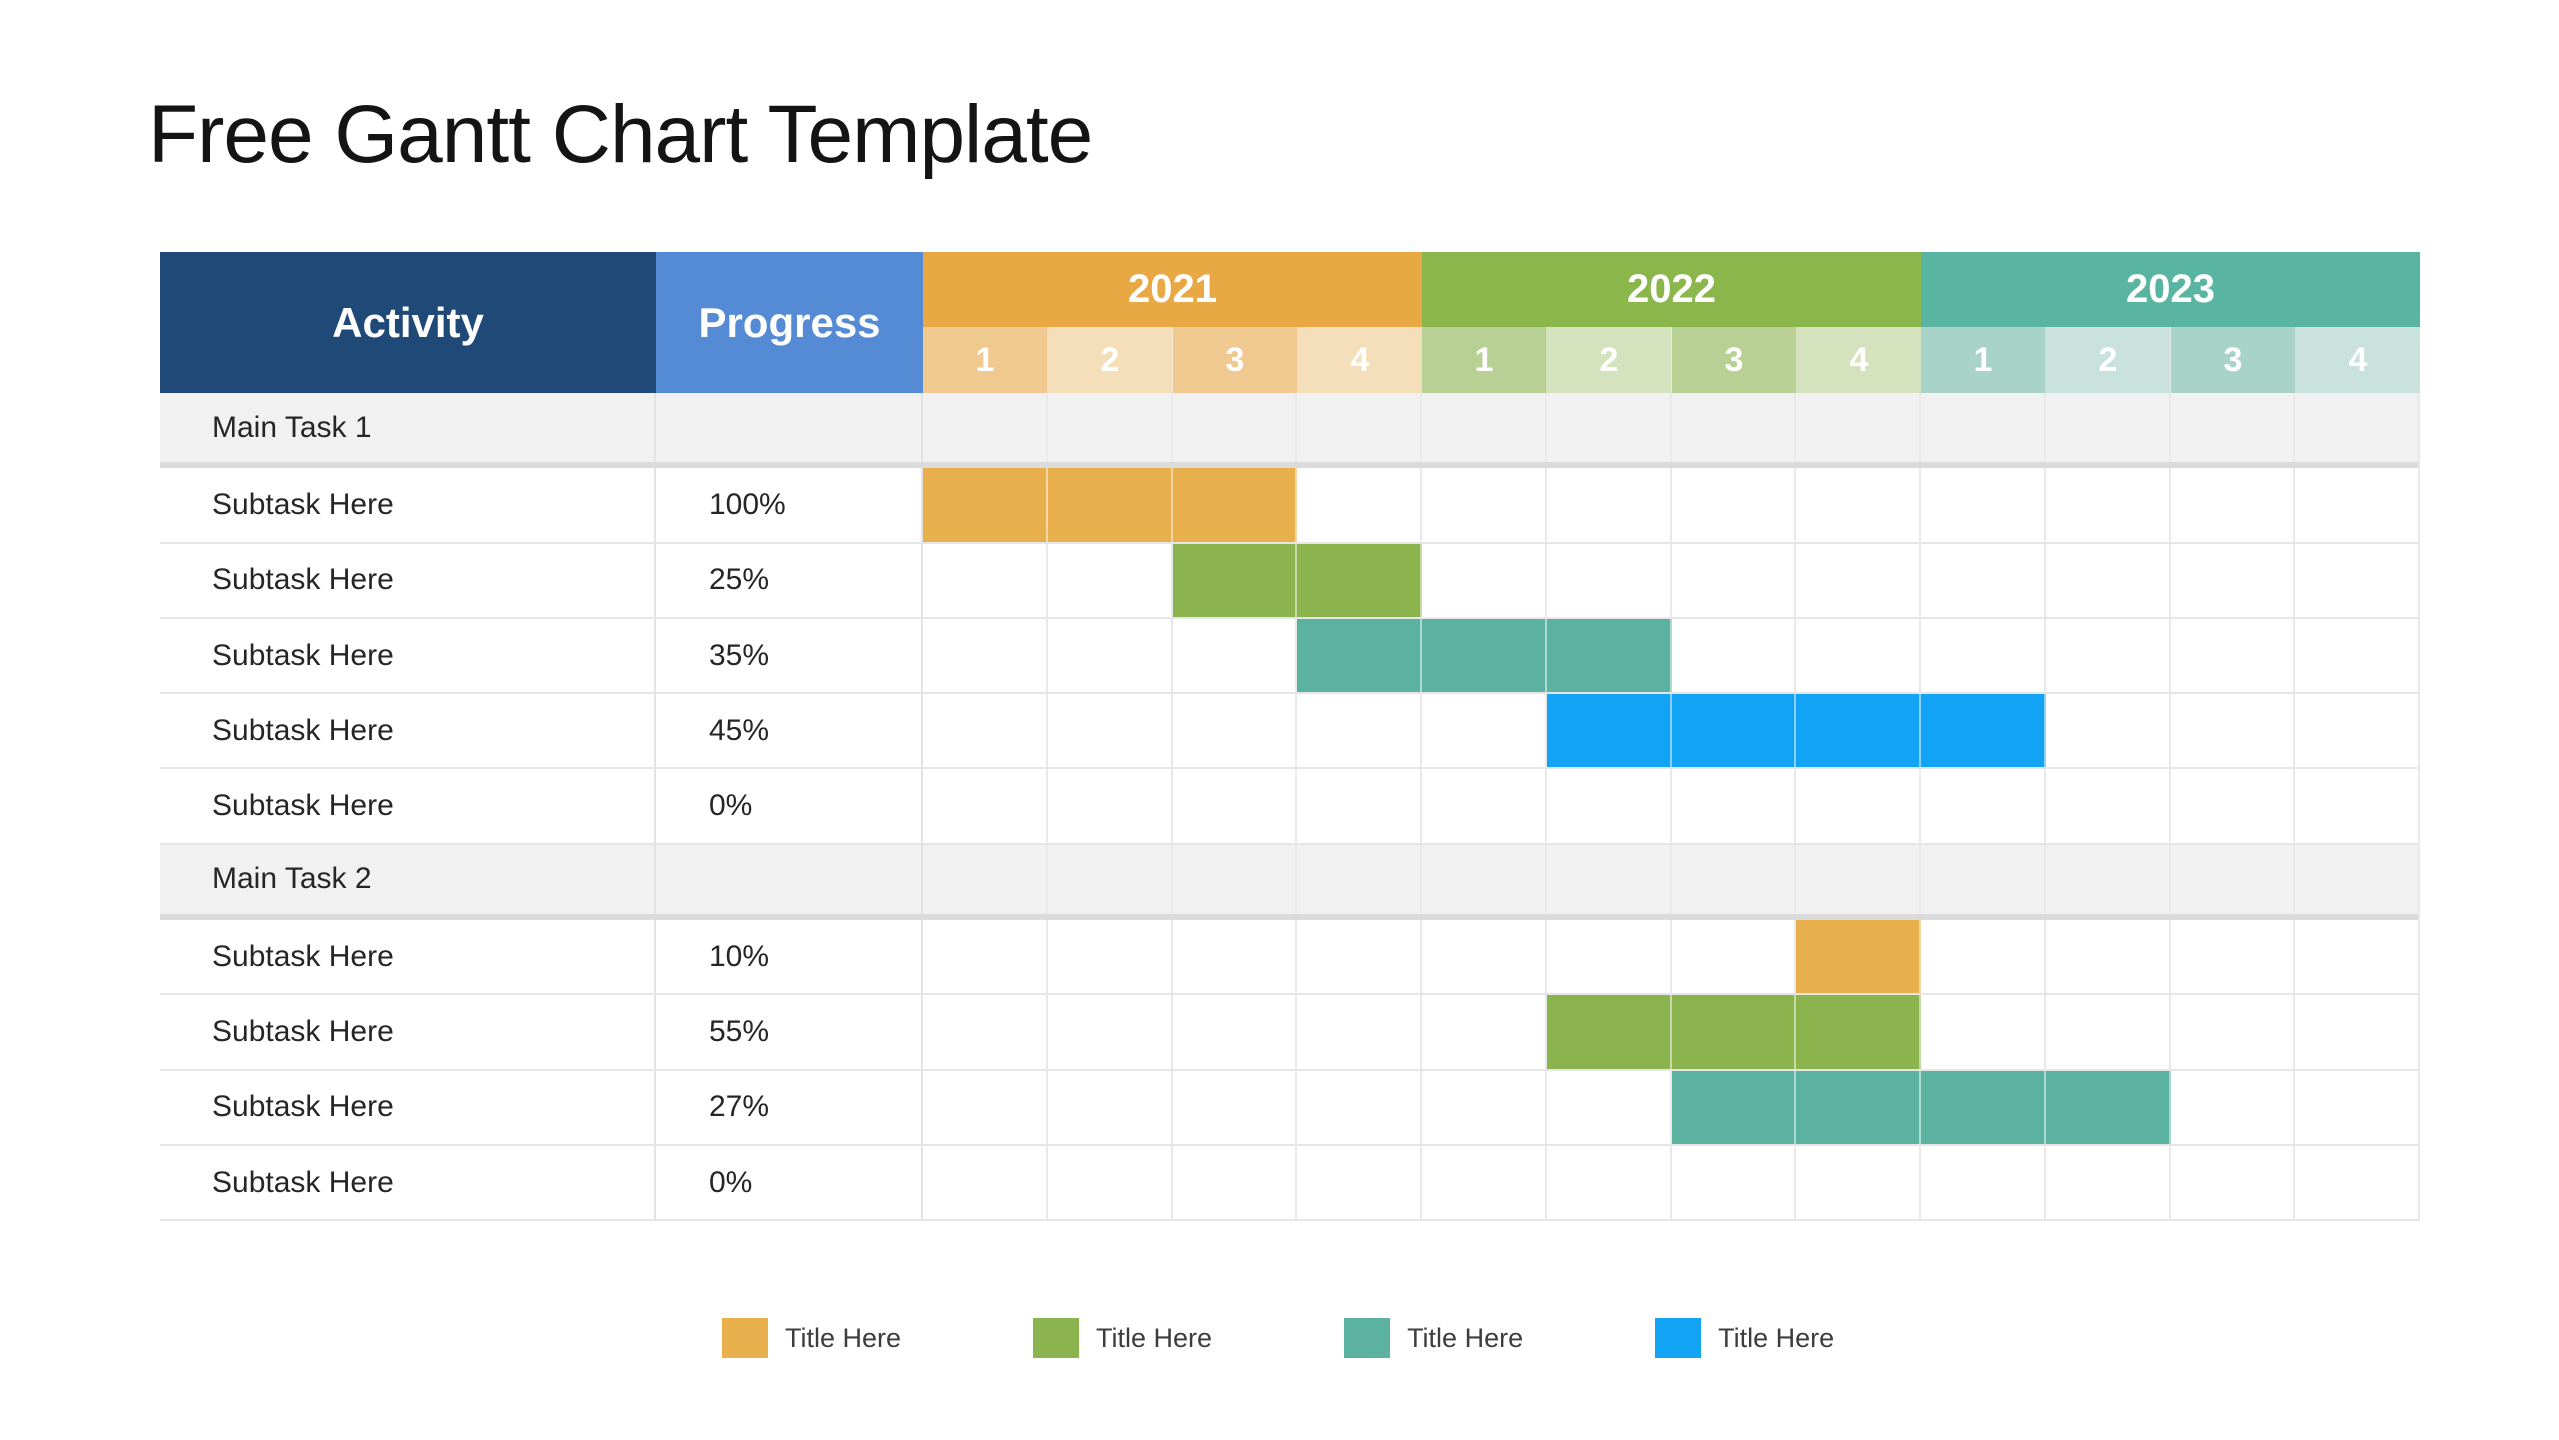  I want to click on quarter-header-cell: 4, so click(2358, 360).